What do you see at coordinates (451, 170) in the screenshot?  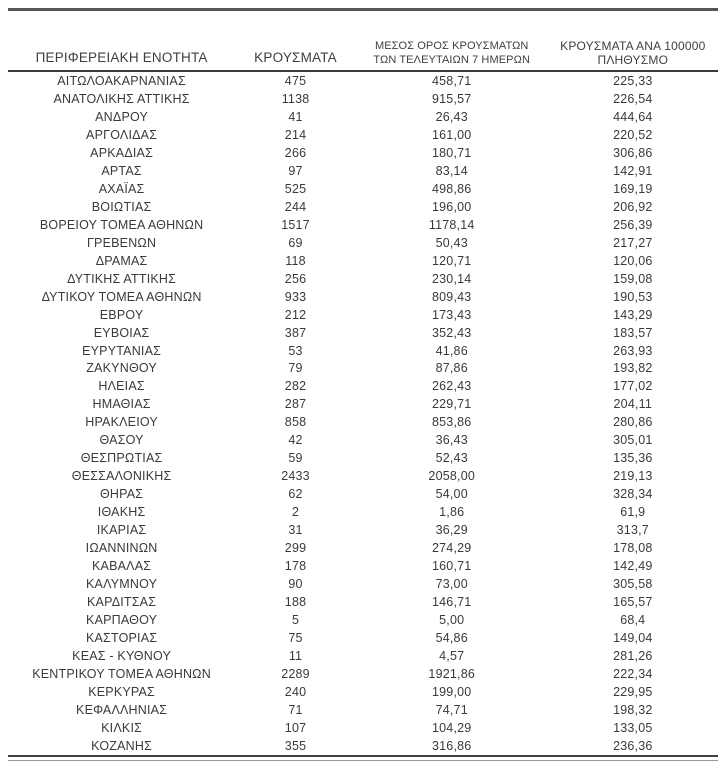 I see `cell-avg7: 83,14` at bounding box center [451, 170].